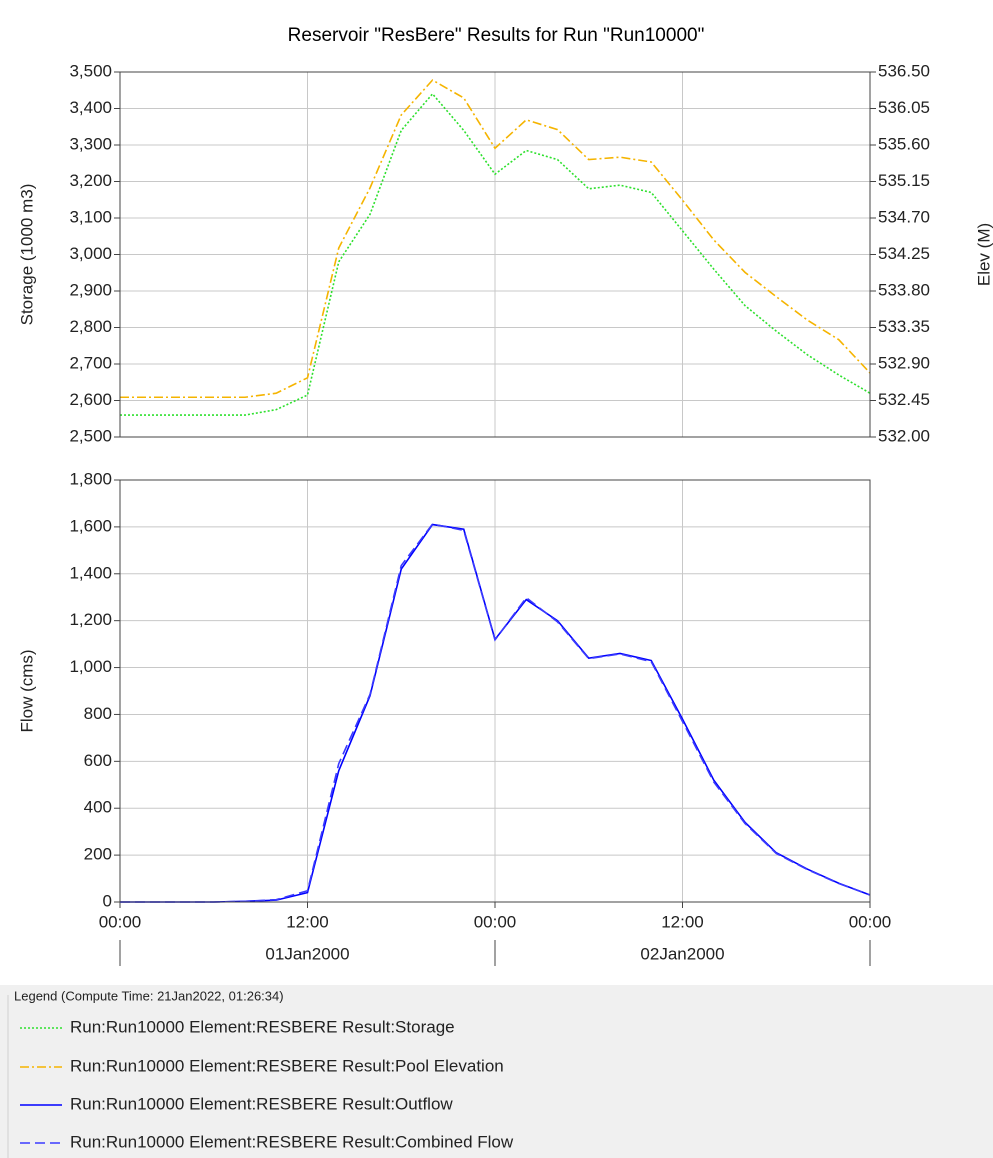 The height and width of the screenshot is (1158, 993). Describe the element at coordinates (90, 399) in the screenshot. I see `y-tick-label: 2,600` at that location.